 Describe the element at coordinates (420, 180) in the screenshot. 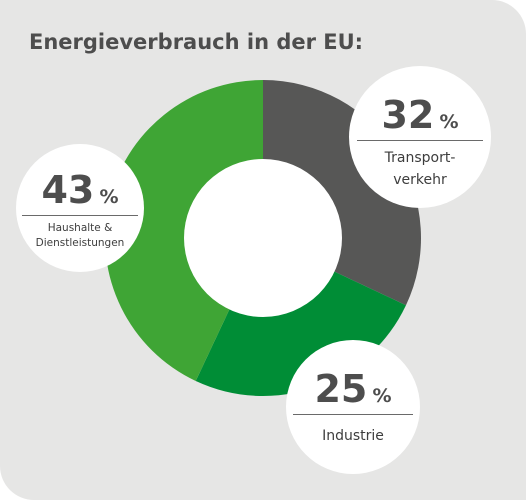

I see `slice-label-transport-2: verkehr` at that location.